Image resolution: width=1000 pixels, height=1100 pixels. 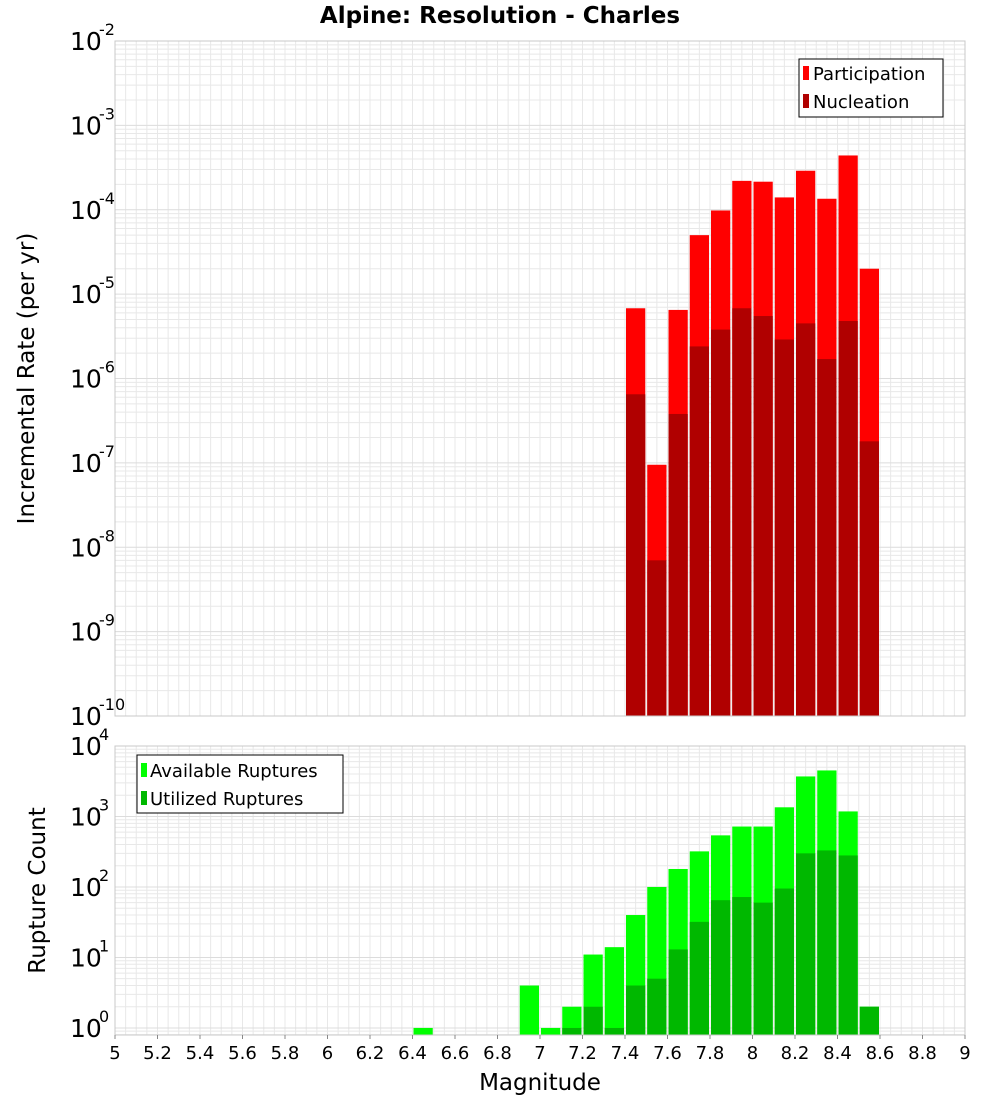 I want to click on x-tick-label: 9, so click(x=964, y=1053).